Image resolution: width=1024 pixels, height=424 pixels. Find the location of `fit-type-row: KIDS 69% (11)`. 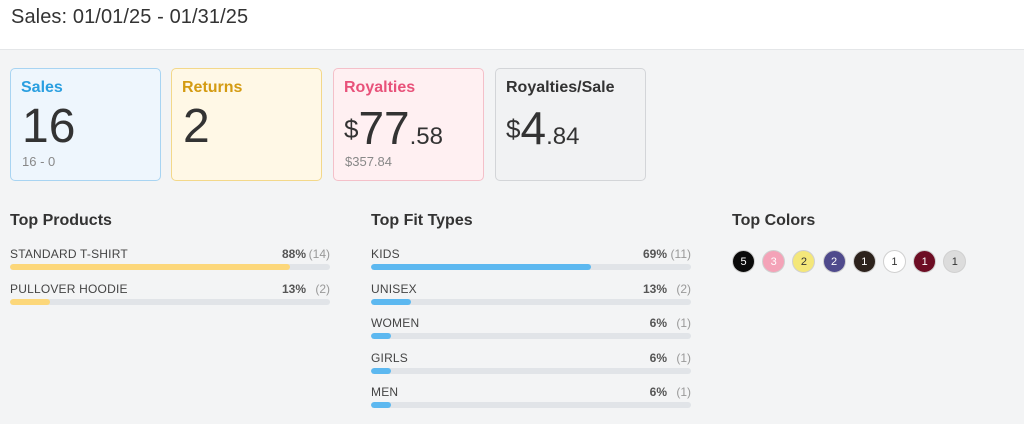

fit-type-row: KIDS 69% (11) is located at coordinates (531, 264).